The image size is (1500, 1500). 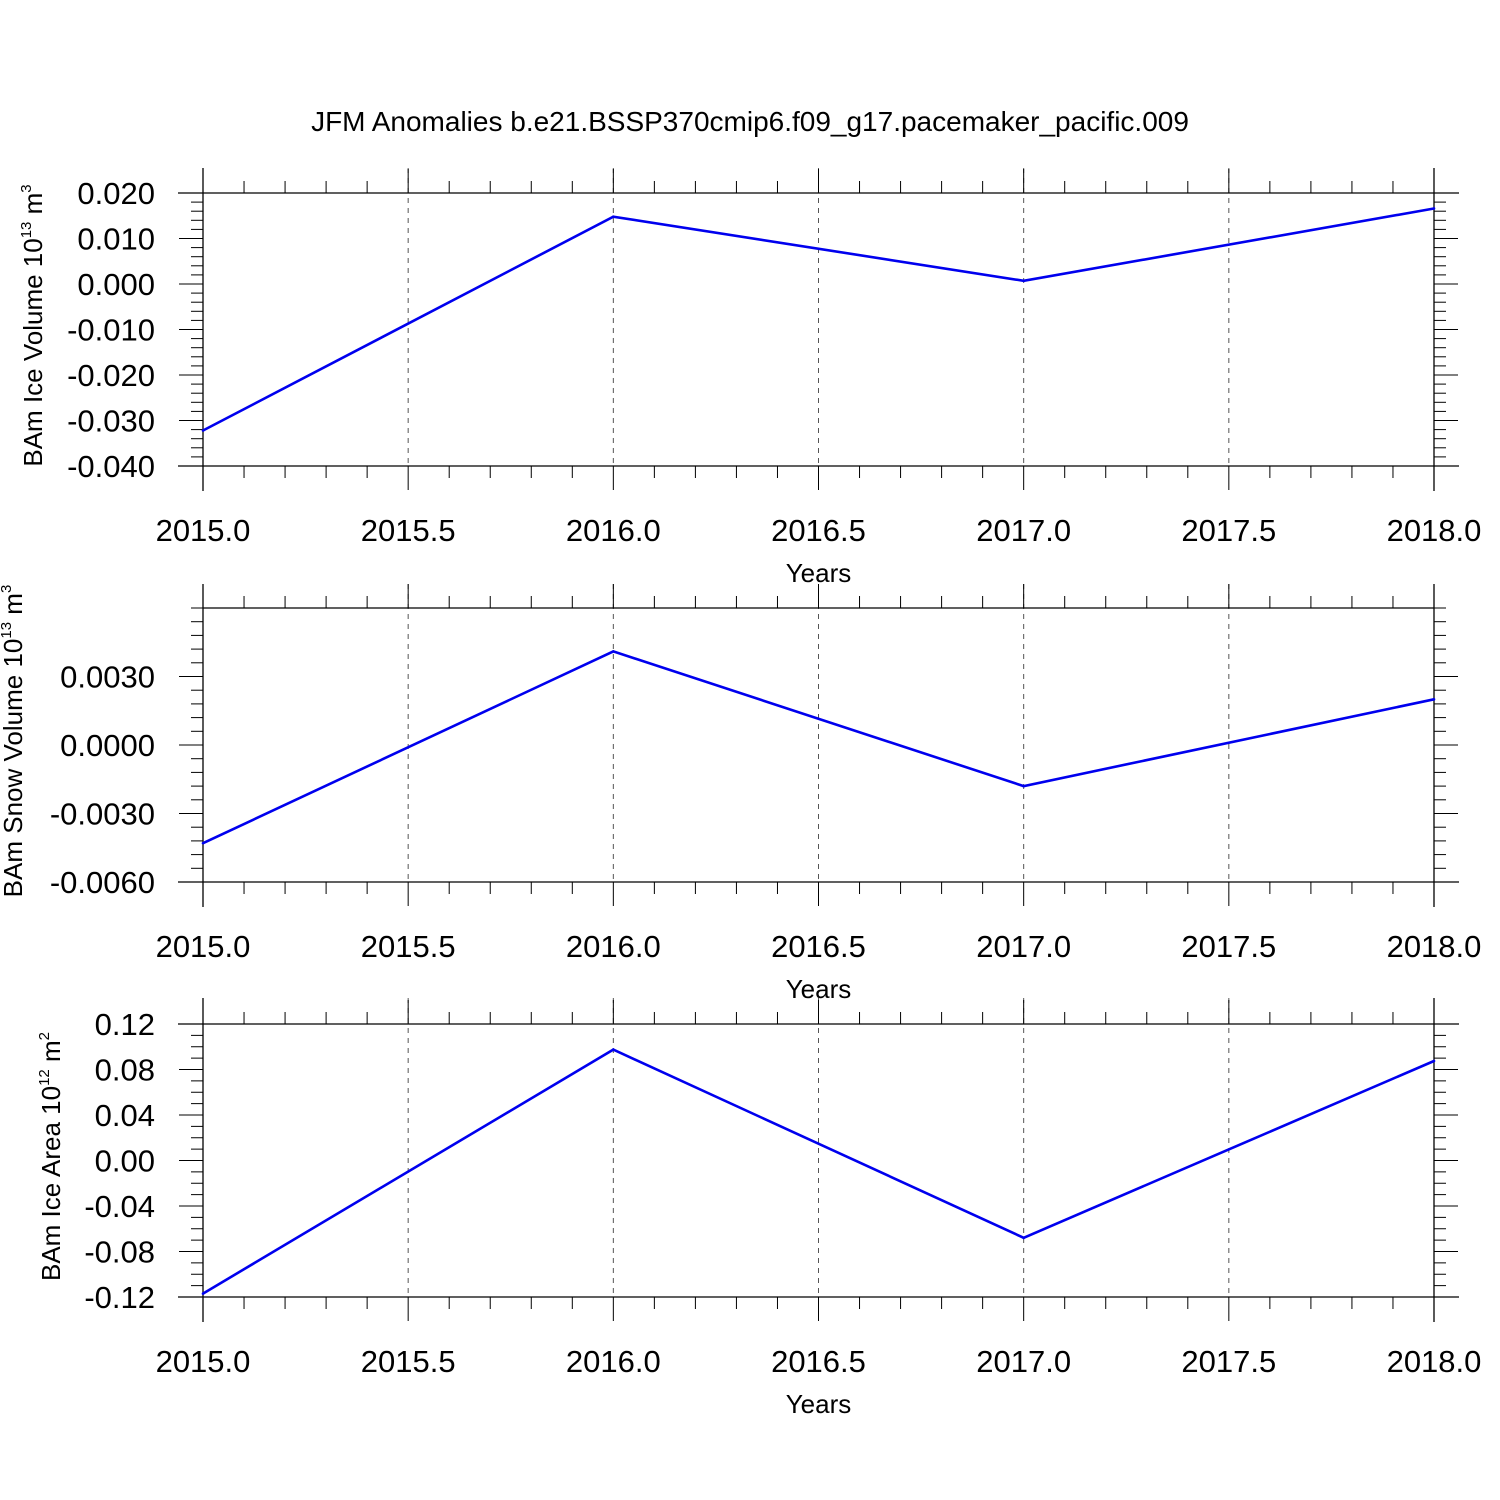 What do you see at coordinates (125, 1070) in the screenshot?
I see `y-tick-label: 0.08` at bounding box center [125, 1070].